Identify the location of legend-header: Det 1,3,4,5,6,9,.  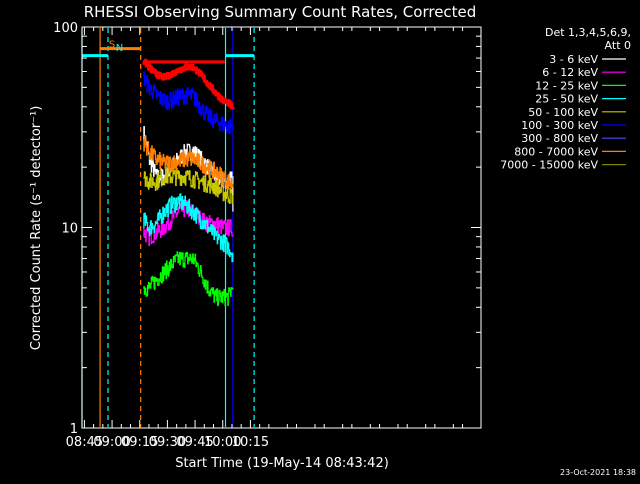
(588, 32).